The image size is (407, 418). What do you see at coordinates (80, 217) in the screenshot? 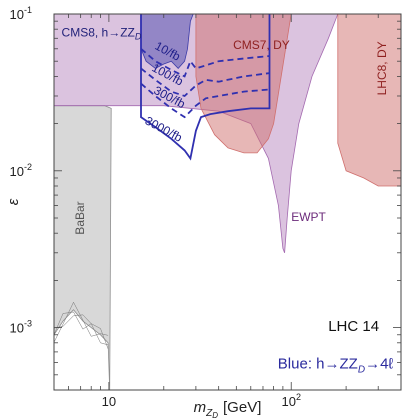
I see `region-label-babar: BaBar` at bounding box center [80, 217].